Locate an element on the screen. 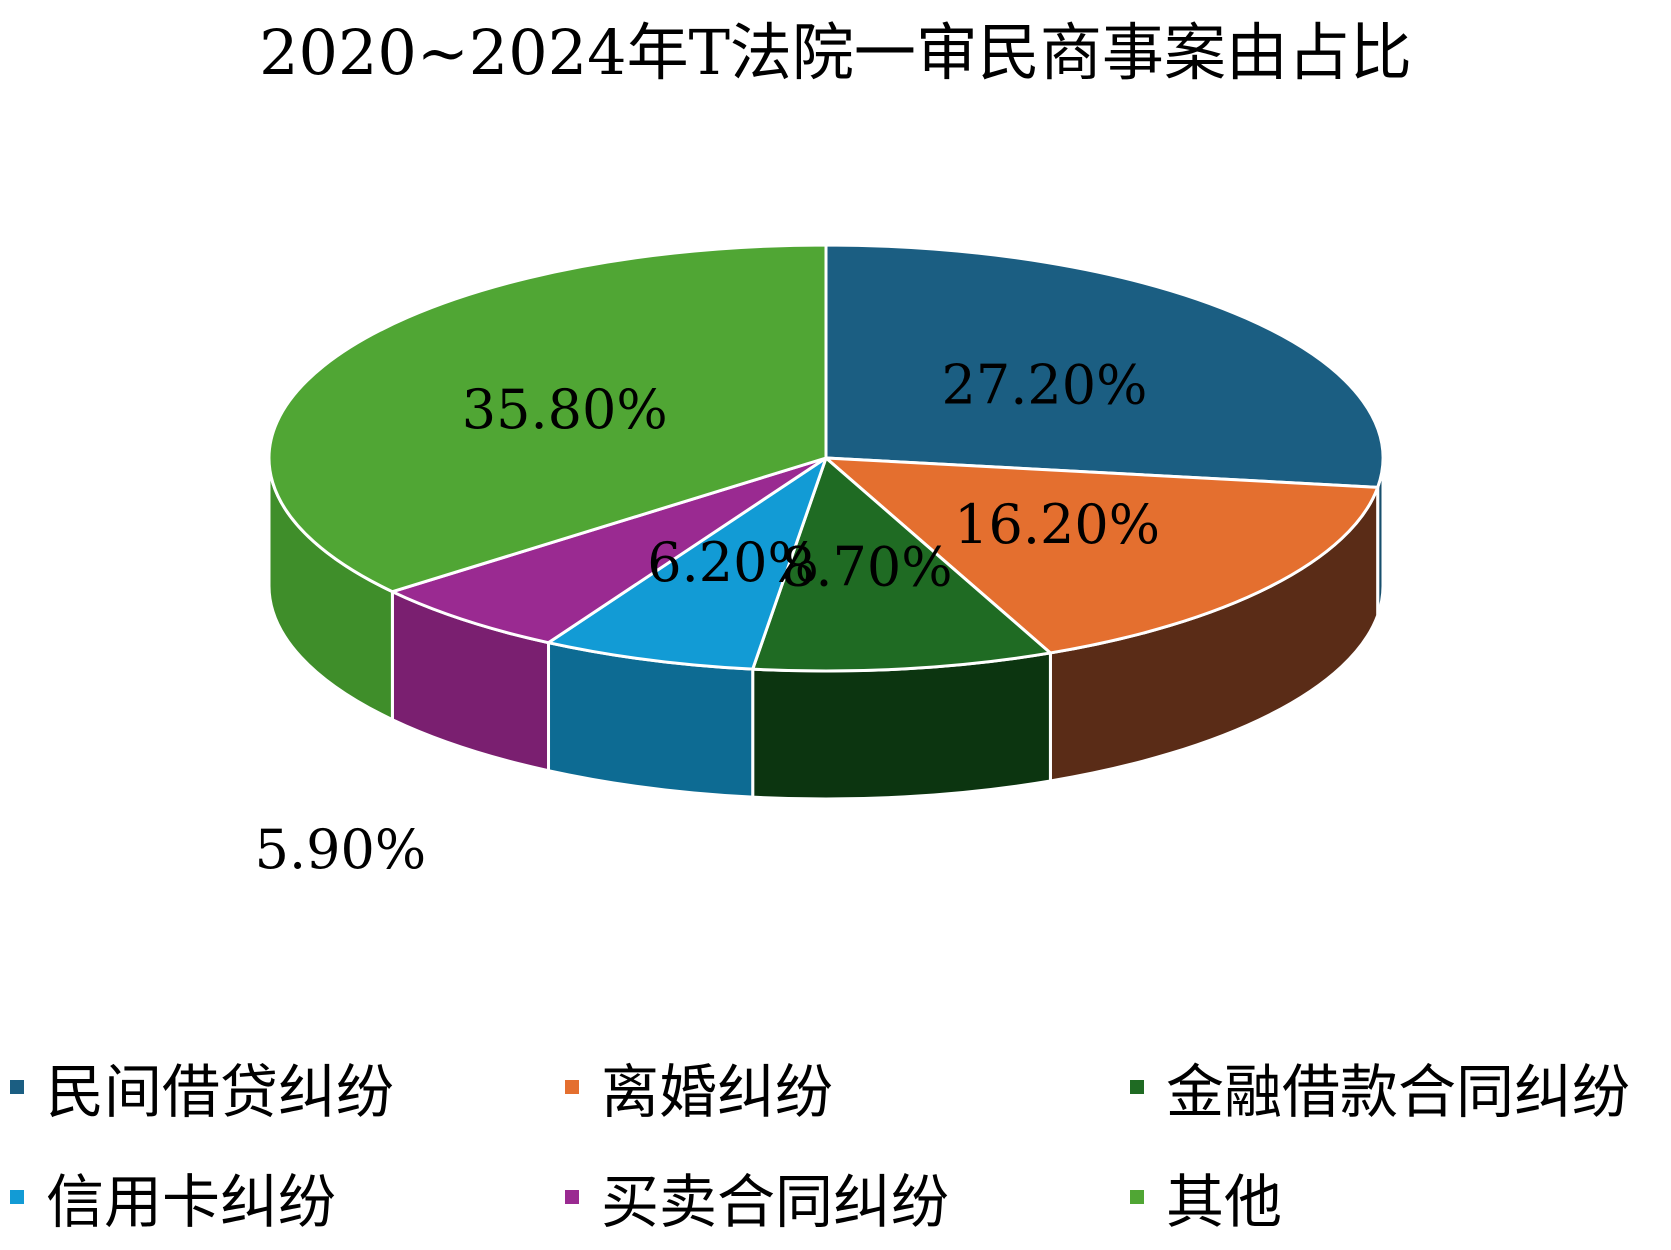 This screenshot has width=1671, height=1250. data-label-0: 27.20% is located at coordinates (1045, 384).